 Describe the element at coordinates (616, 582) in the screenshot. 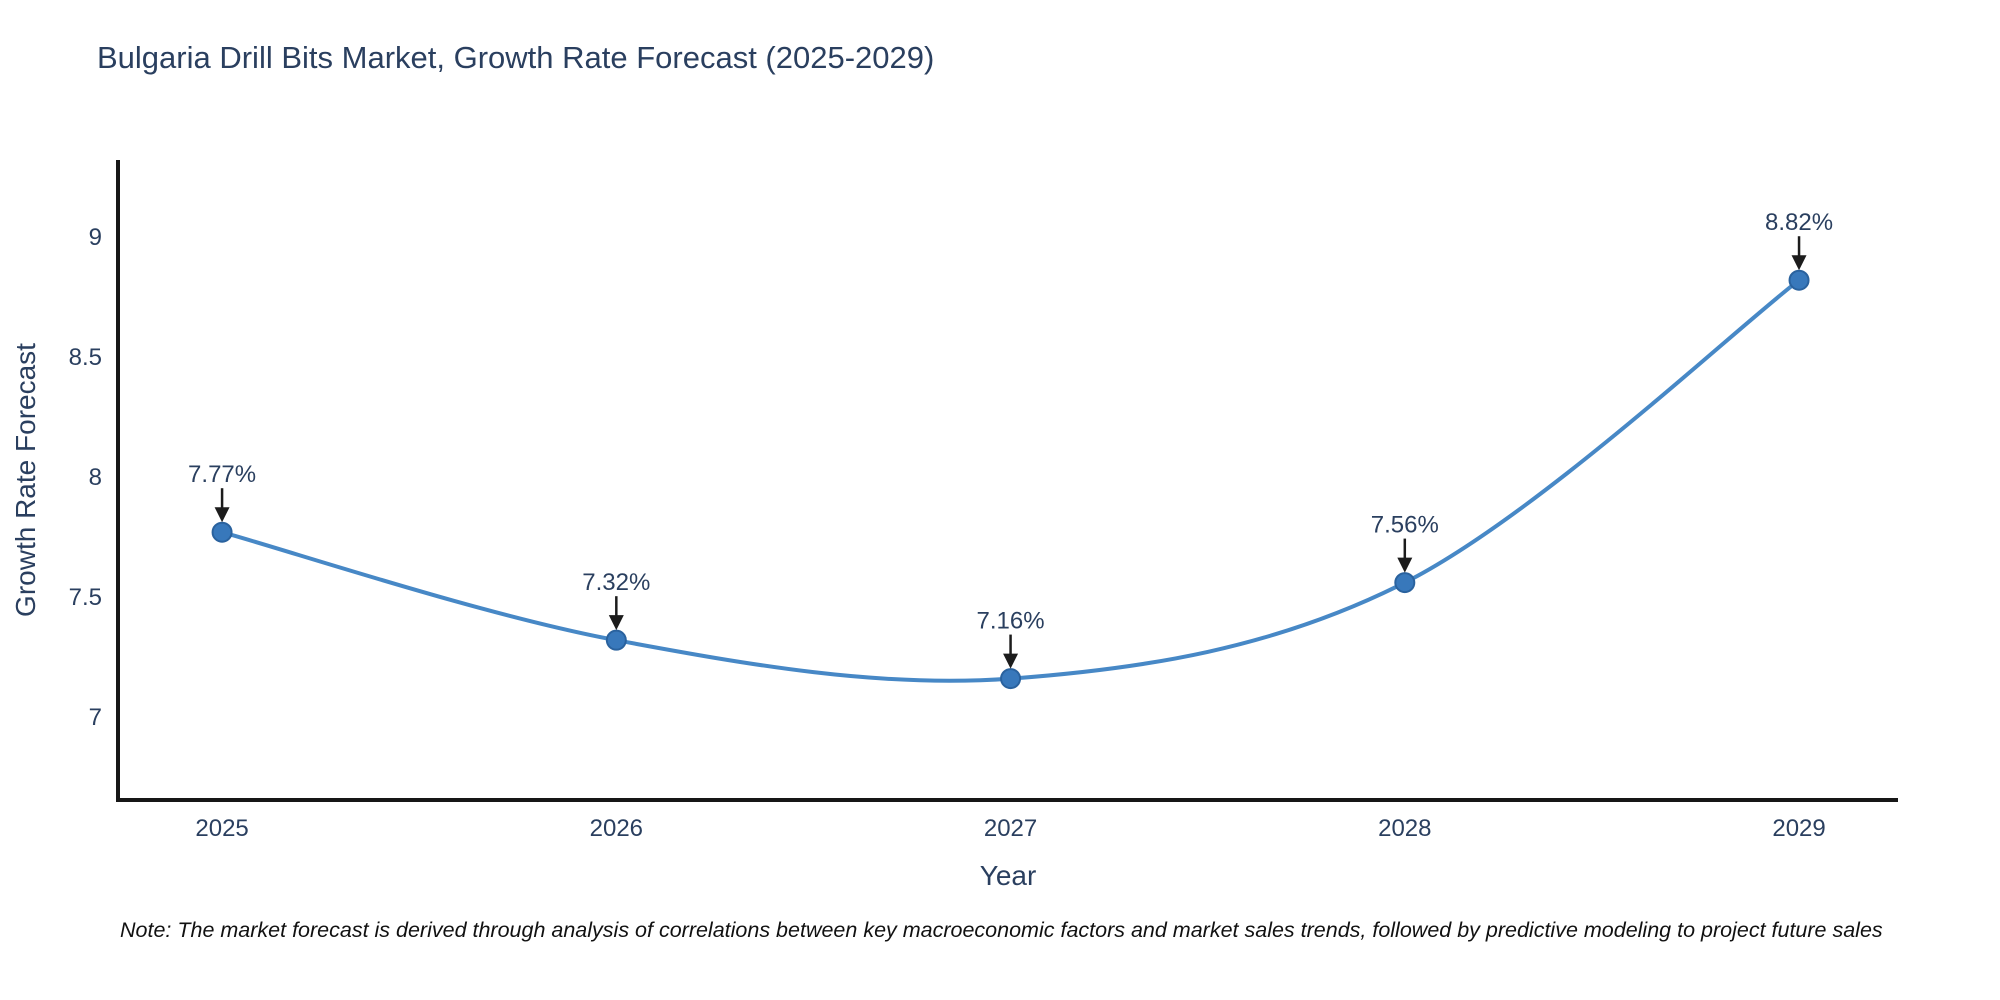

I see `annotation-label: 7.32%` at that location.